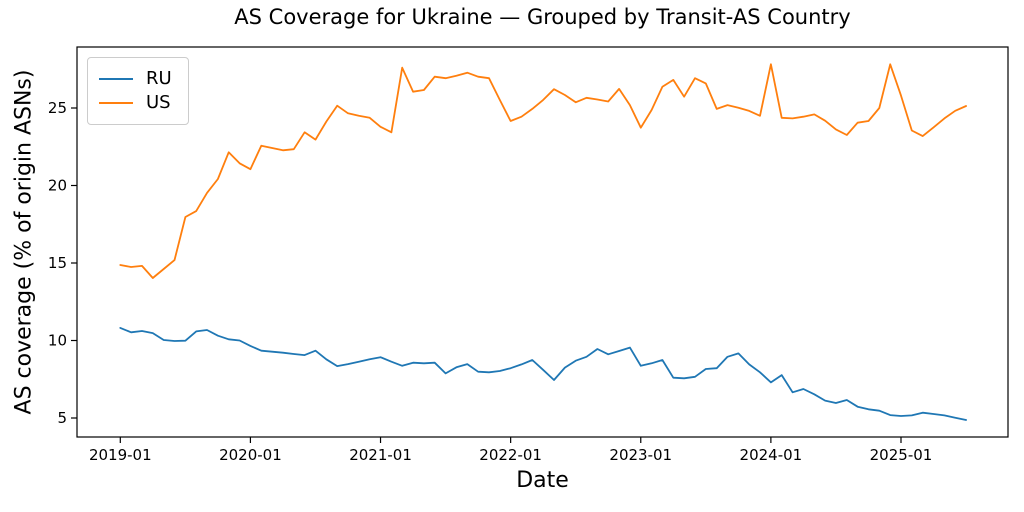 This screenshot has height=512, width=1024. Describe the element at coordinates (159, 78) in the screenshot. I see `legend-label-ru: RU` at that location.